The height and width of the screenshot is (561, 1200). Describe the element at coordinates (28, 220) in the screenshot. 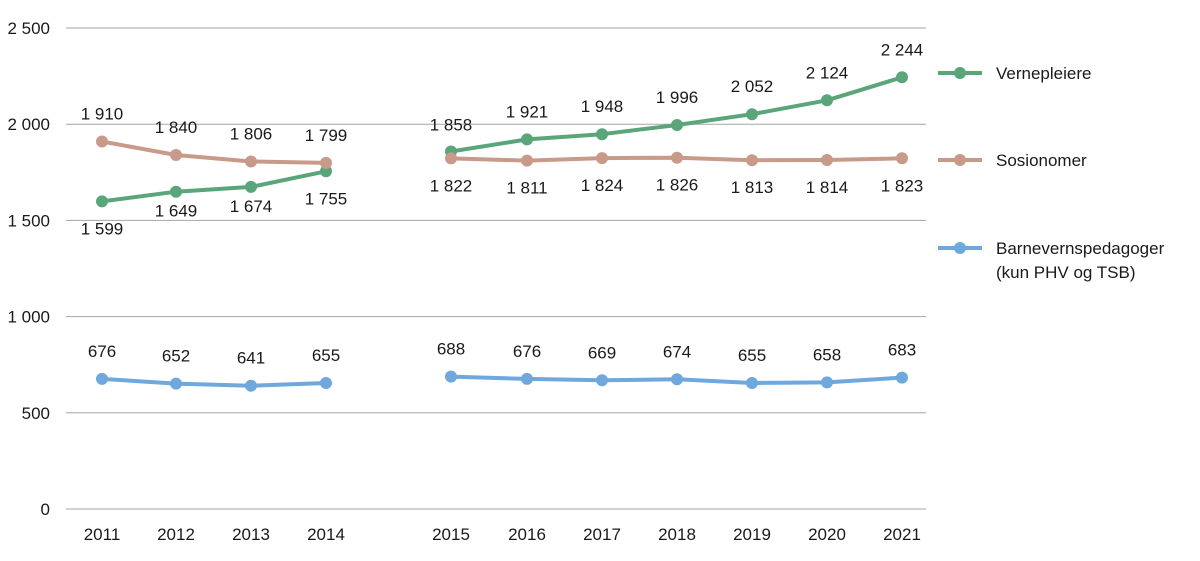

I see `y-tick-label: 1 500` at that location.